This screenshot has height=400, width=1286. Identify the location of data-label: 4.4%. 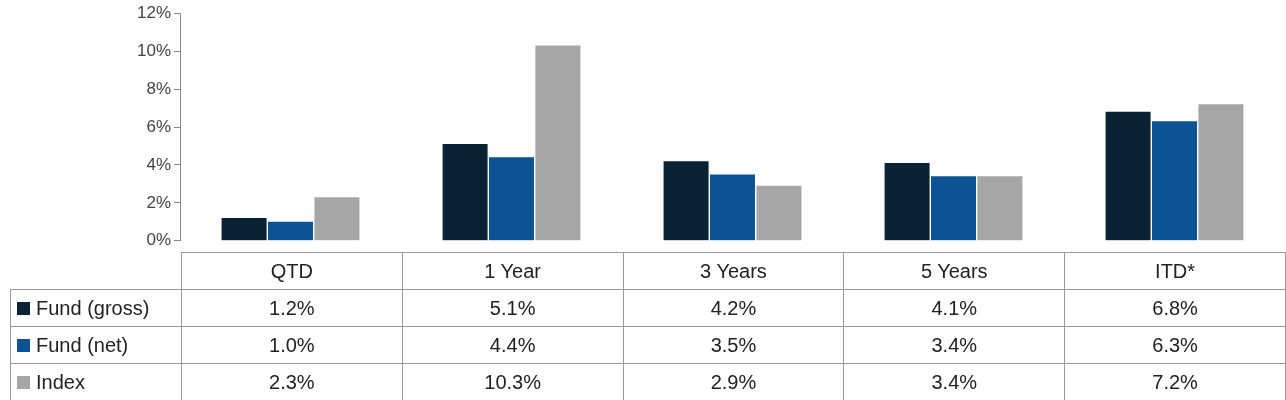
(513, 345).